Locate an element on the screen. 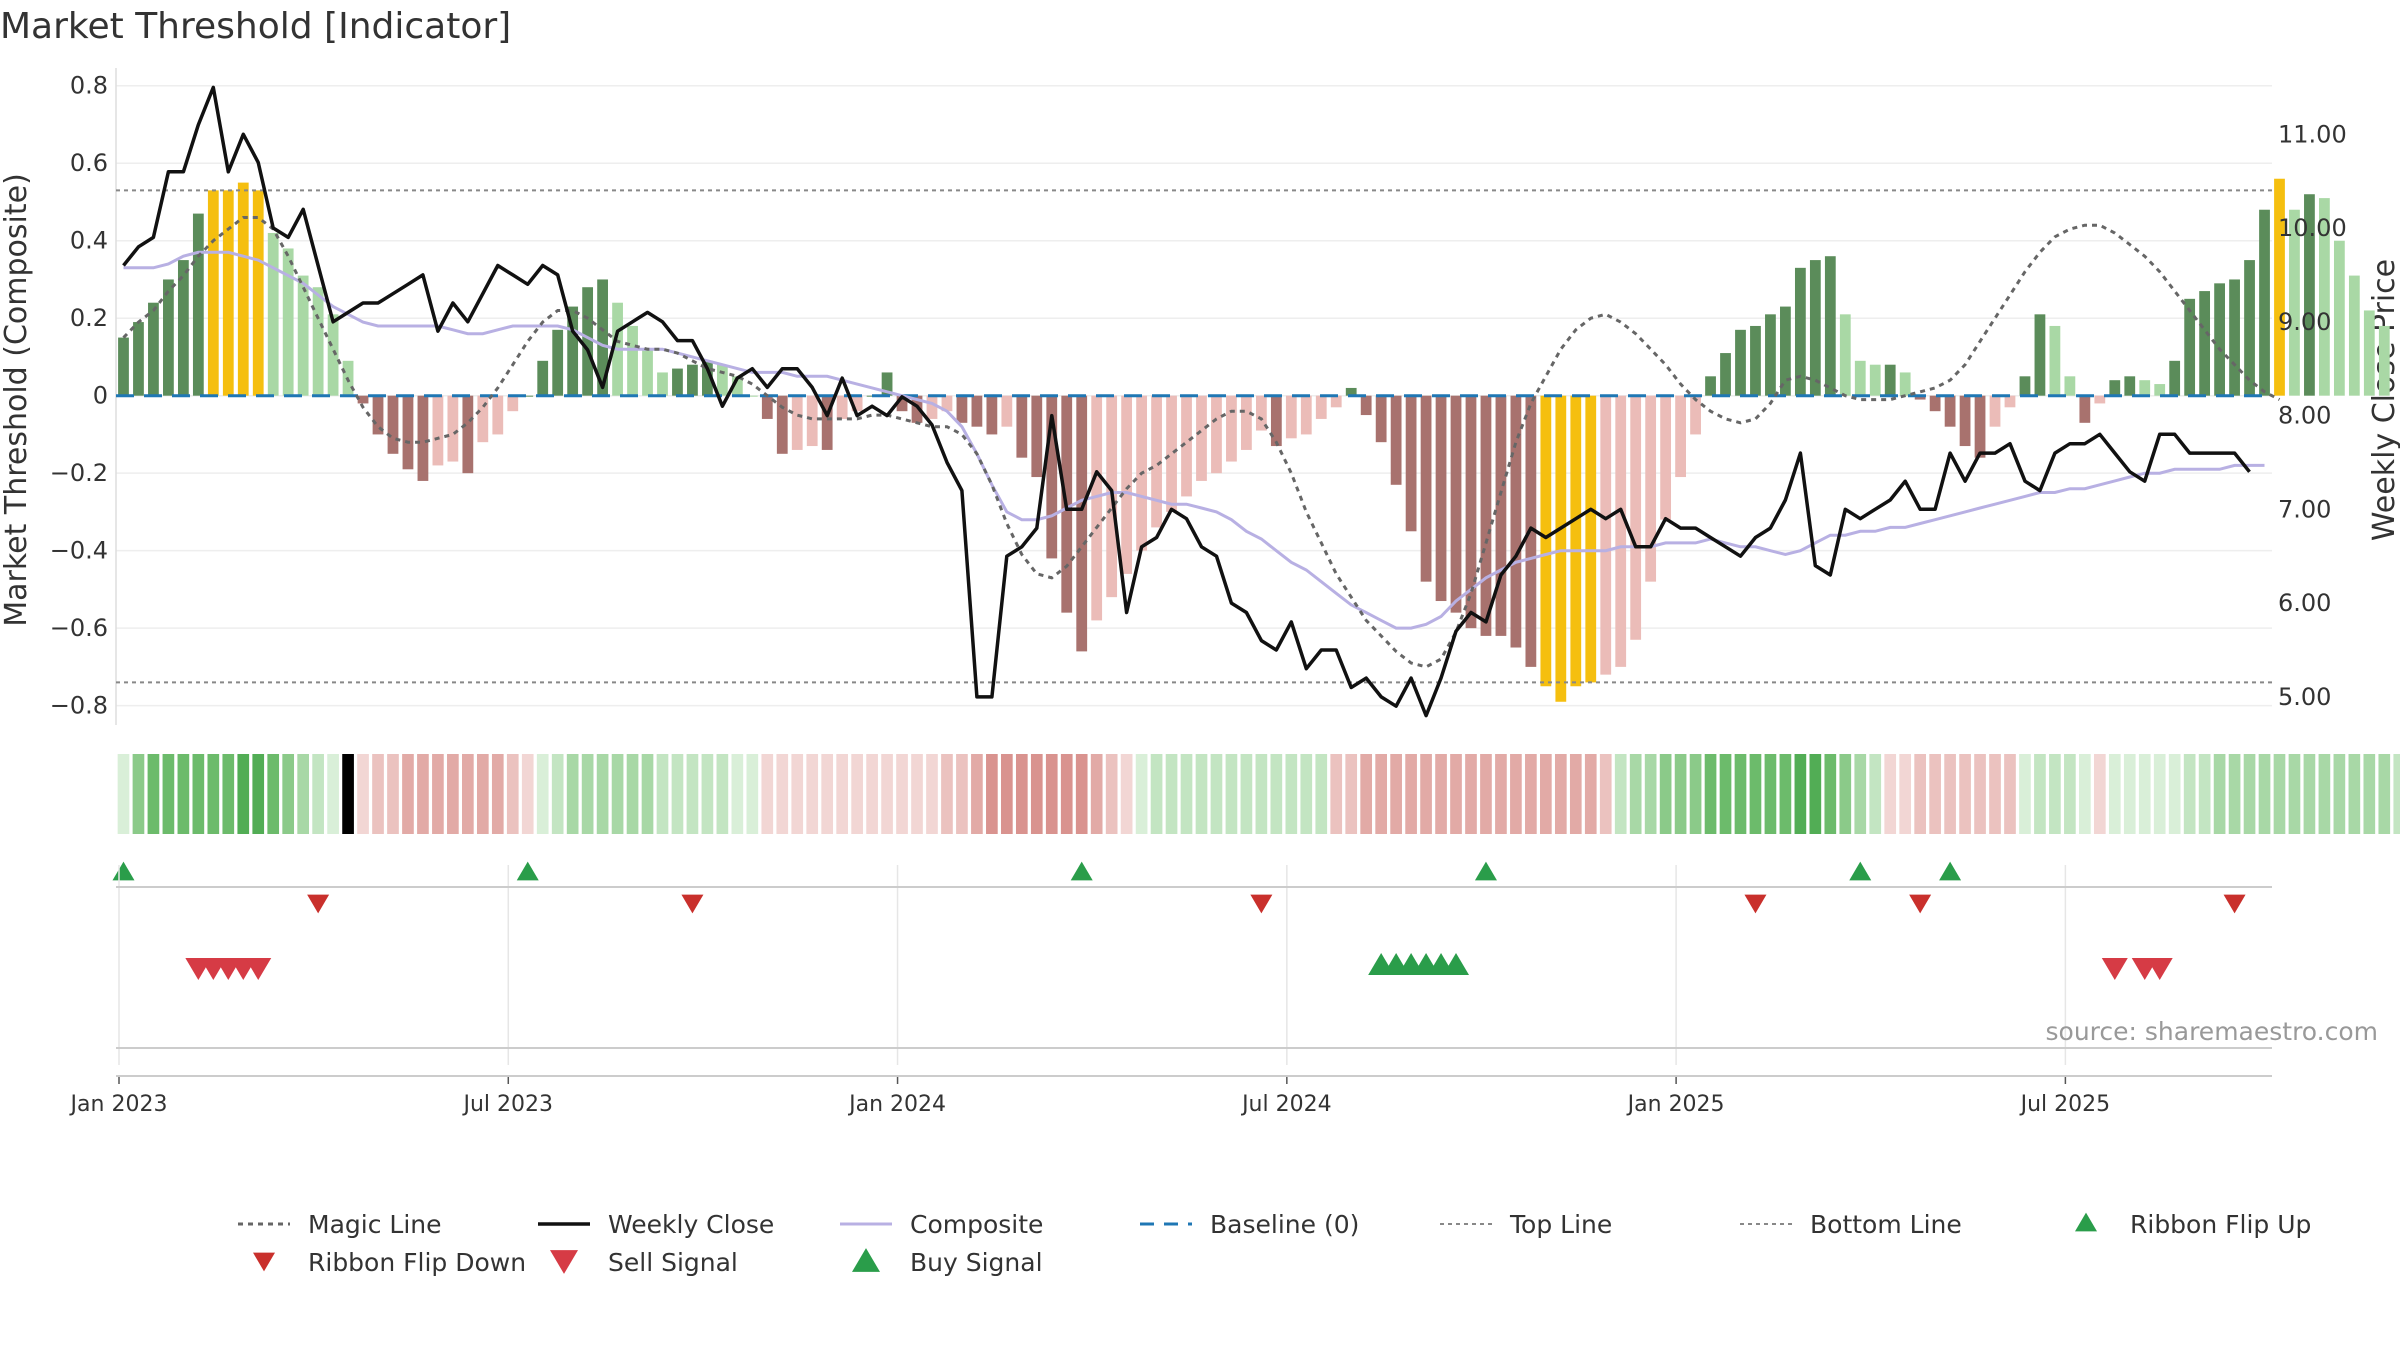 Image resolution: width=2400 pixels, height=1350 pixels. x-tick-label: Jul 2023 is located at coordinates (508, 1104).